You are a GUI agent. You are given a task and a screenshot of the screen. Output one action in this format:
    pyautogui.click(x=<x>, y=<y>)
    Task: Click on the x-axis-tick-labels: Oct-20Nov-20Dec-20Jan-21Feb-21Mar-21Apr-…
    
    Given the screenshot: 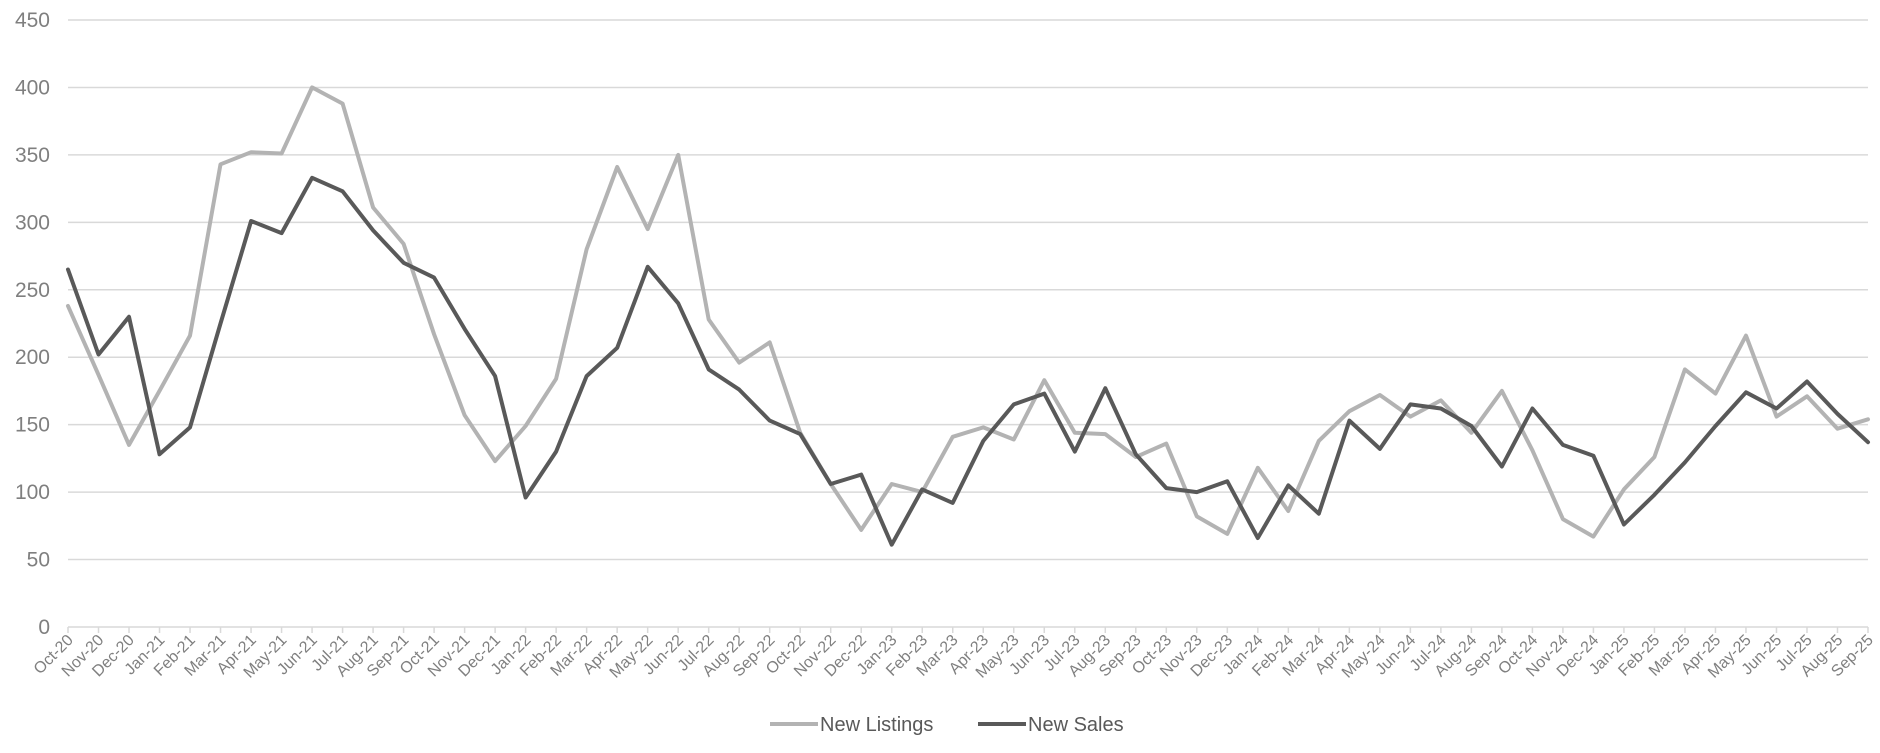 What is the action you would take?
    pyautogui.click(x=954, y=654)
    